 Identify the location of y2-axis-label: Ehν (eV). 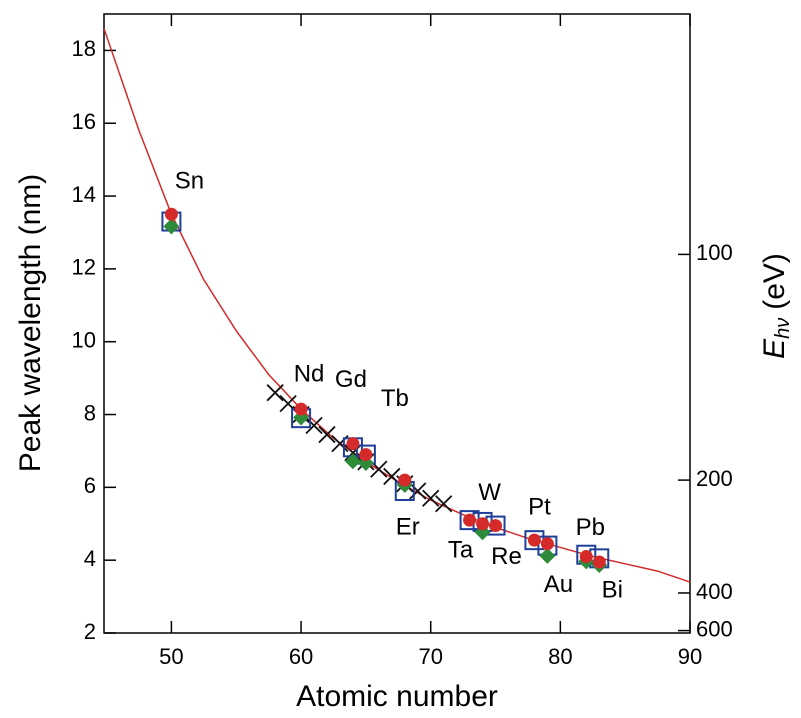
(776, 306).